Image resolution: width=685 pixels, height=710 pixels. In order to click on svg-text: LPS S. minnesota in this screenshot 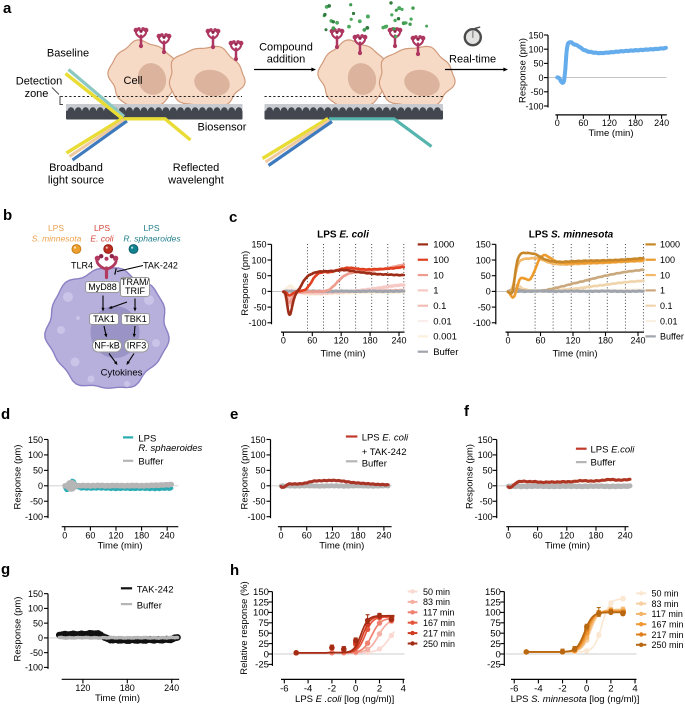, I will do `click(571, 235)`.